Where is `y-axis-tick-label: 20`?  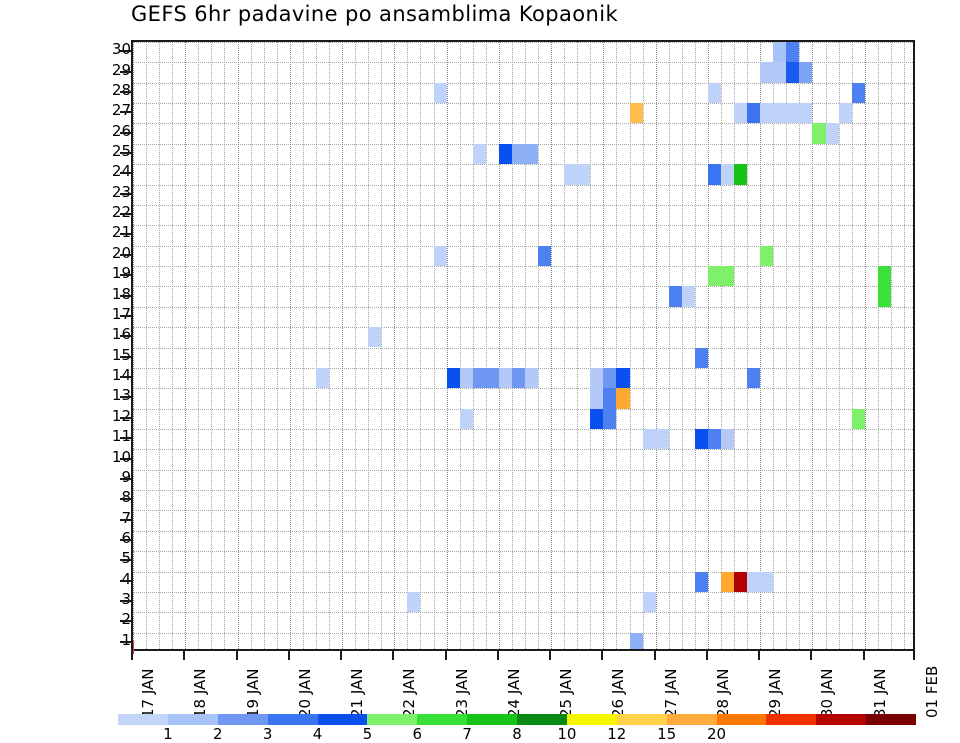
y-axis-tick-label: 20 is located at coordinates (121, 252).